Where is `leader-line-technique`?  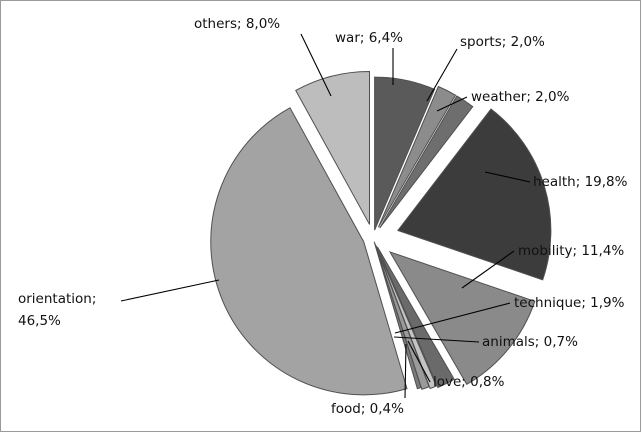
leader-line-technique is located at coordinates (452, 318).